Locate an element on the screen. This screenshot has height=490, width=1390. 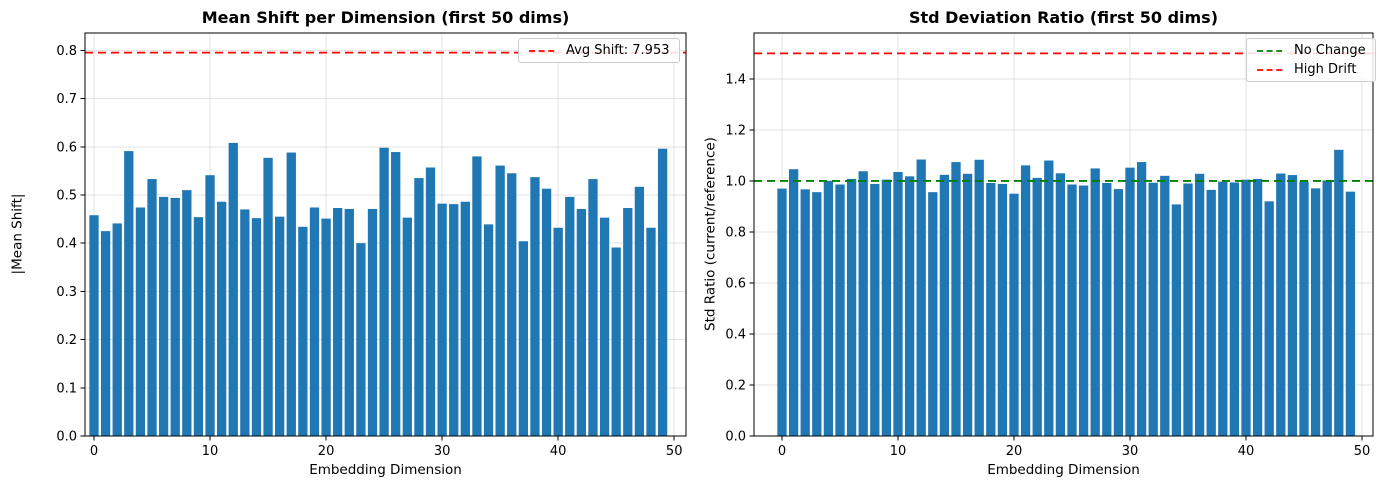
y-tick-label: 0.1 is located at coordinates (66, 388).